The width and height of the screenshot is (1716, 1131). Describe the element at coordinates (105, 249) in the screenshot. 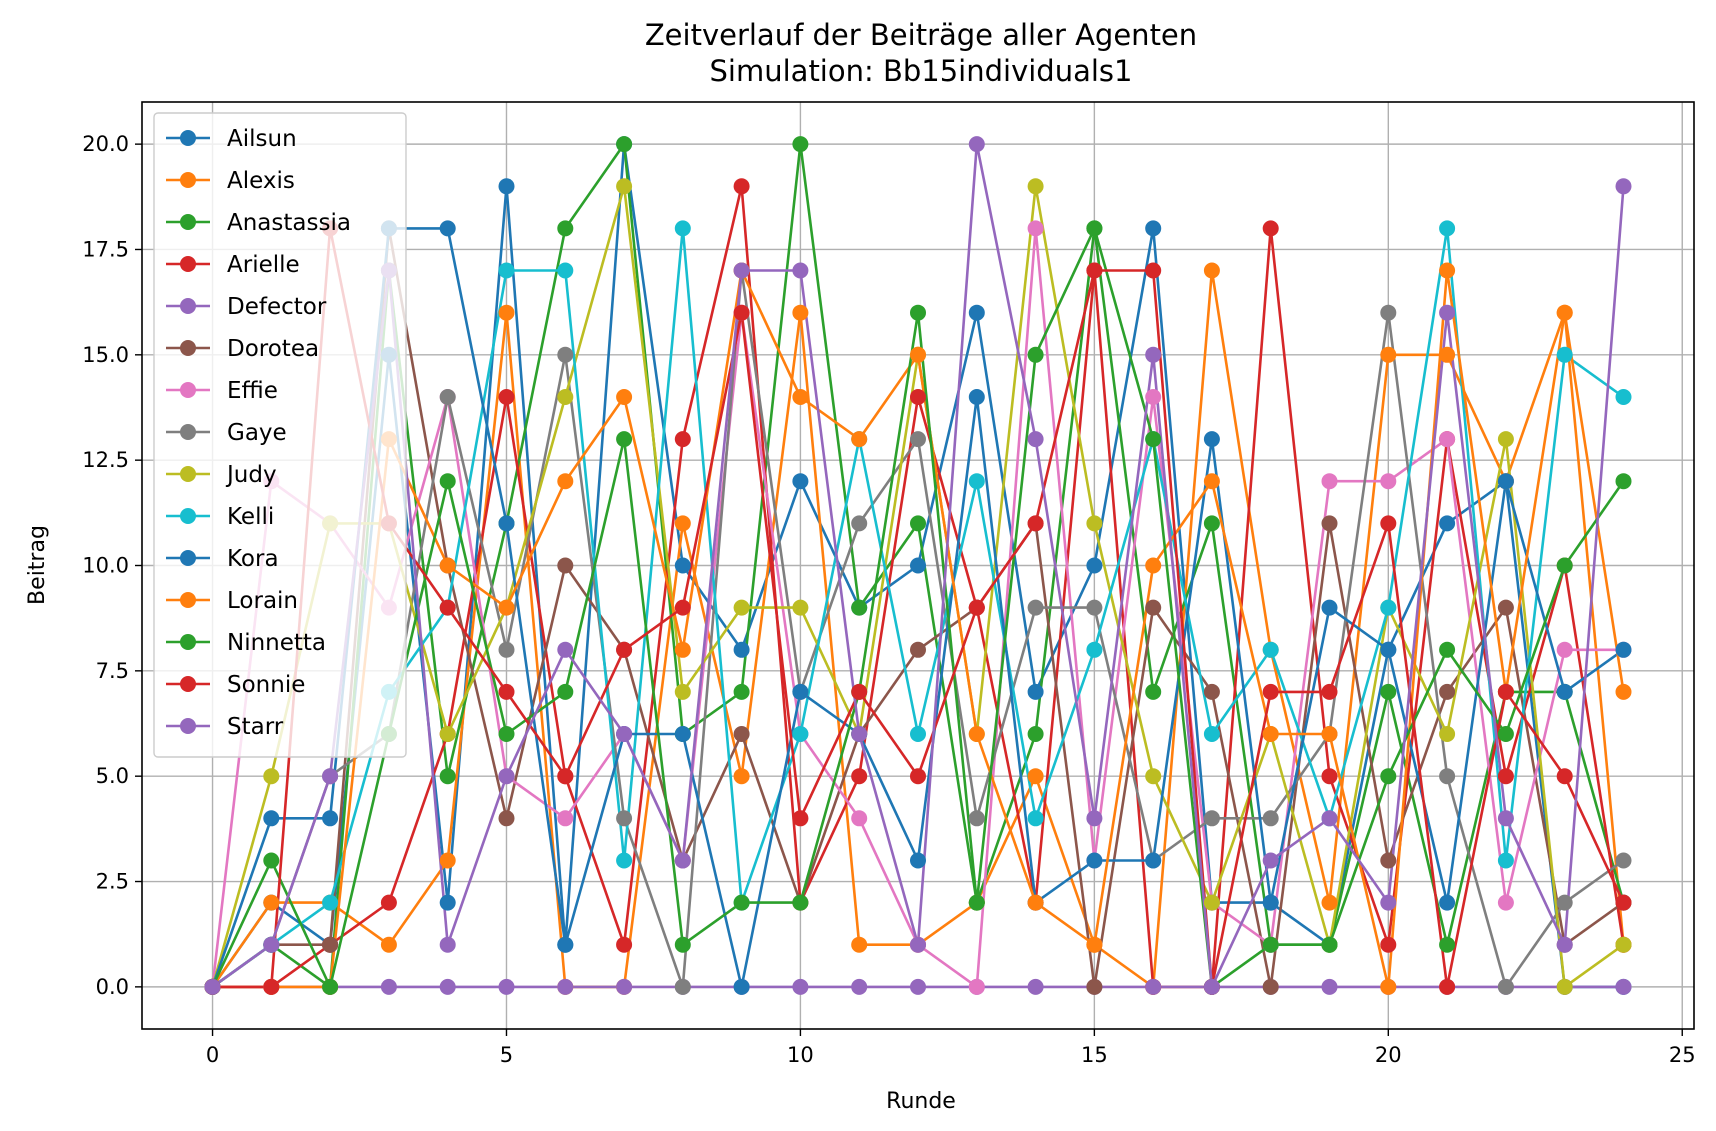

I see `y-tick-label: 17.5` at that location.